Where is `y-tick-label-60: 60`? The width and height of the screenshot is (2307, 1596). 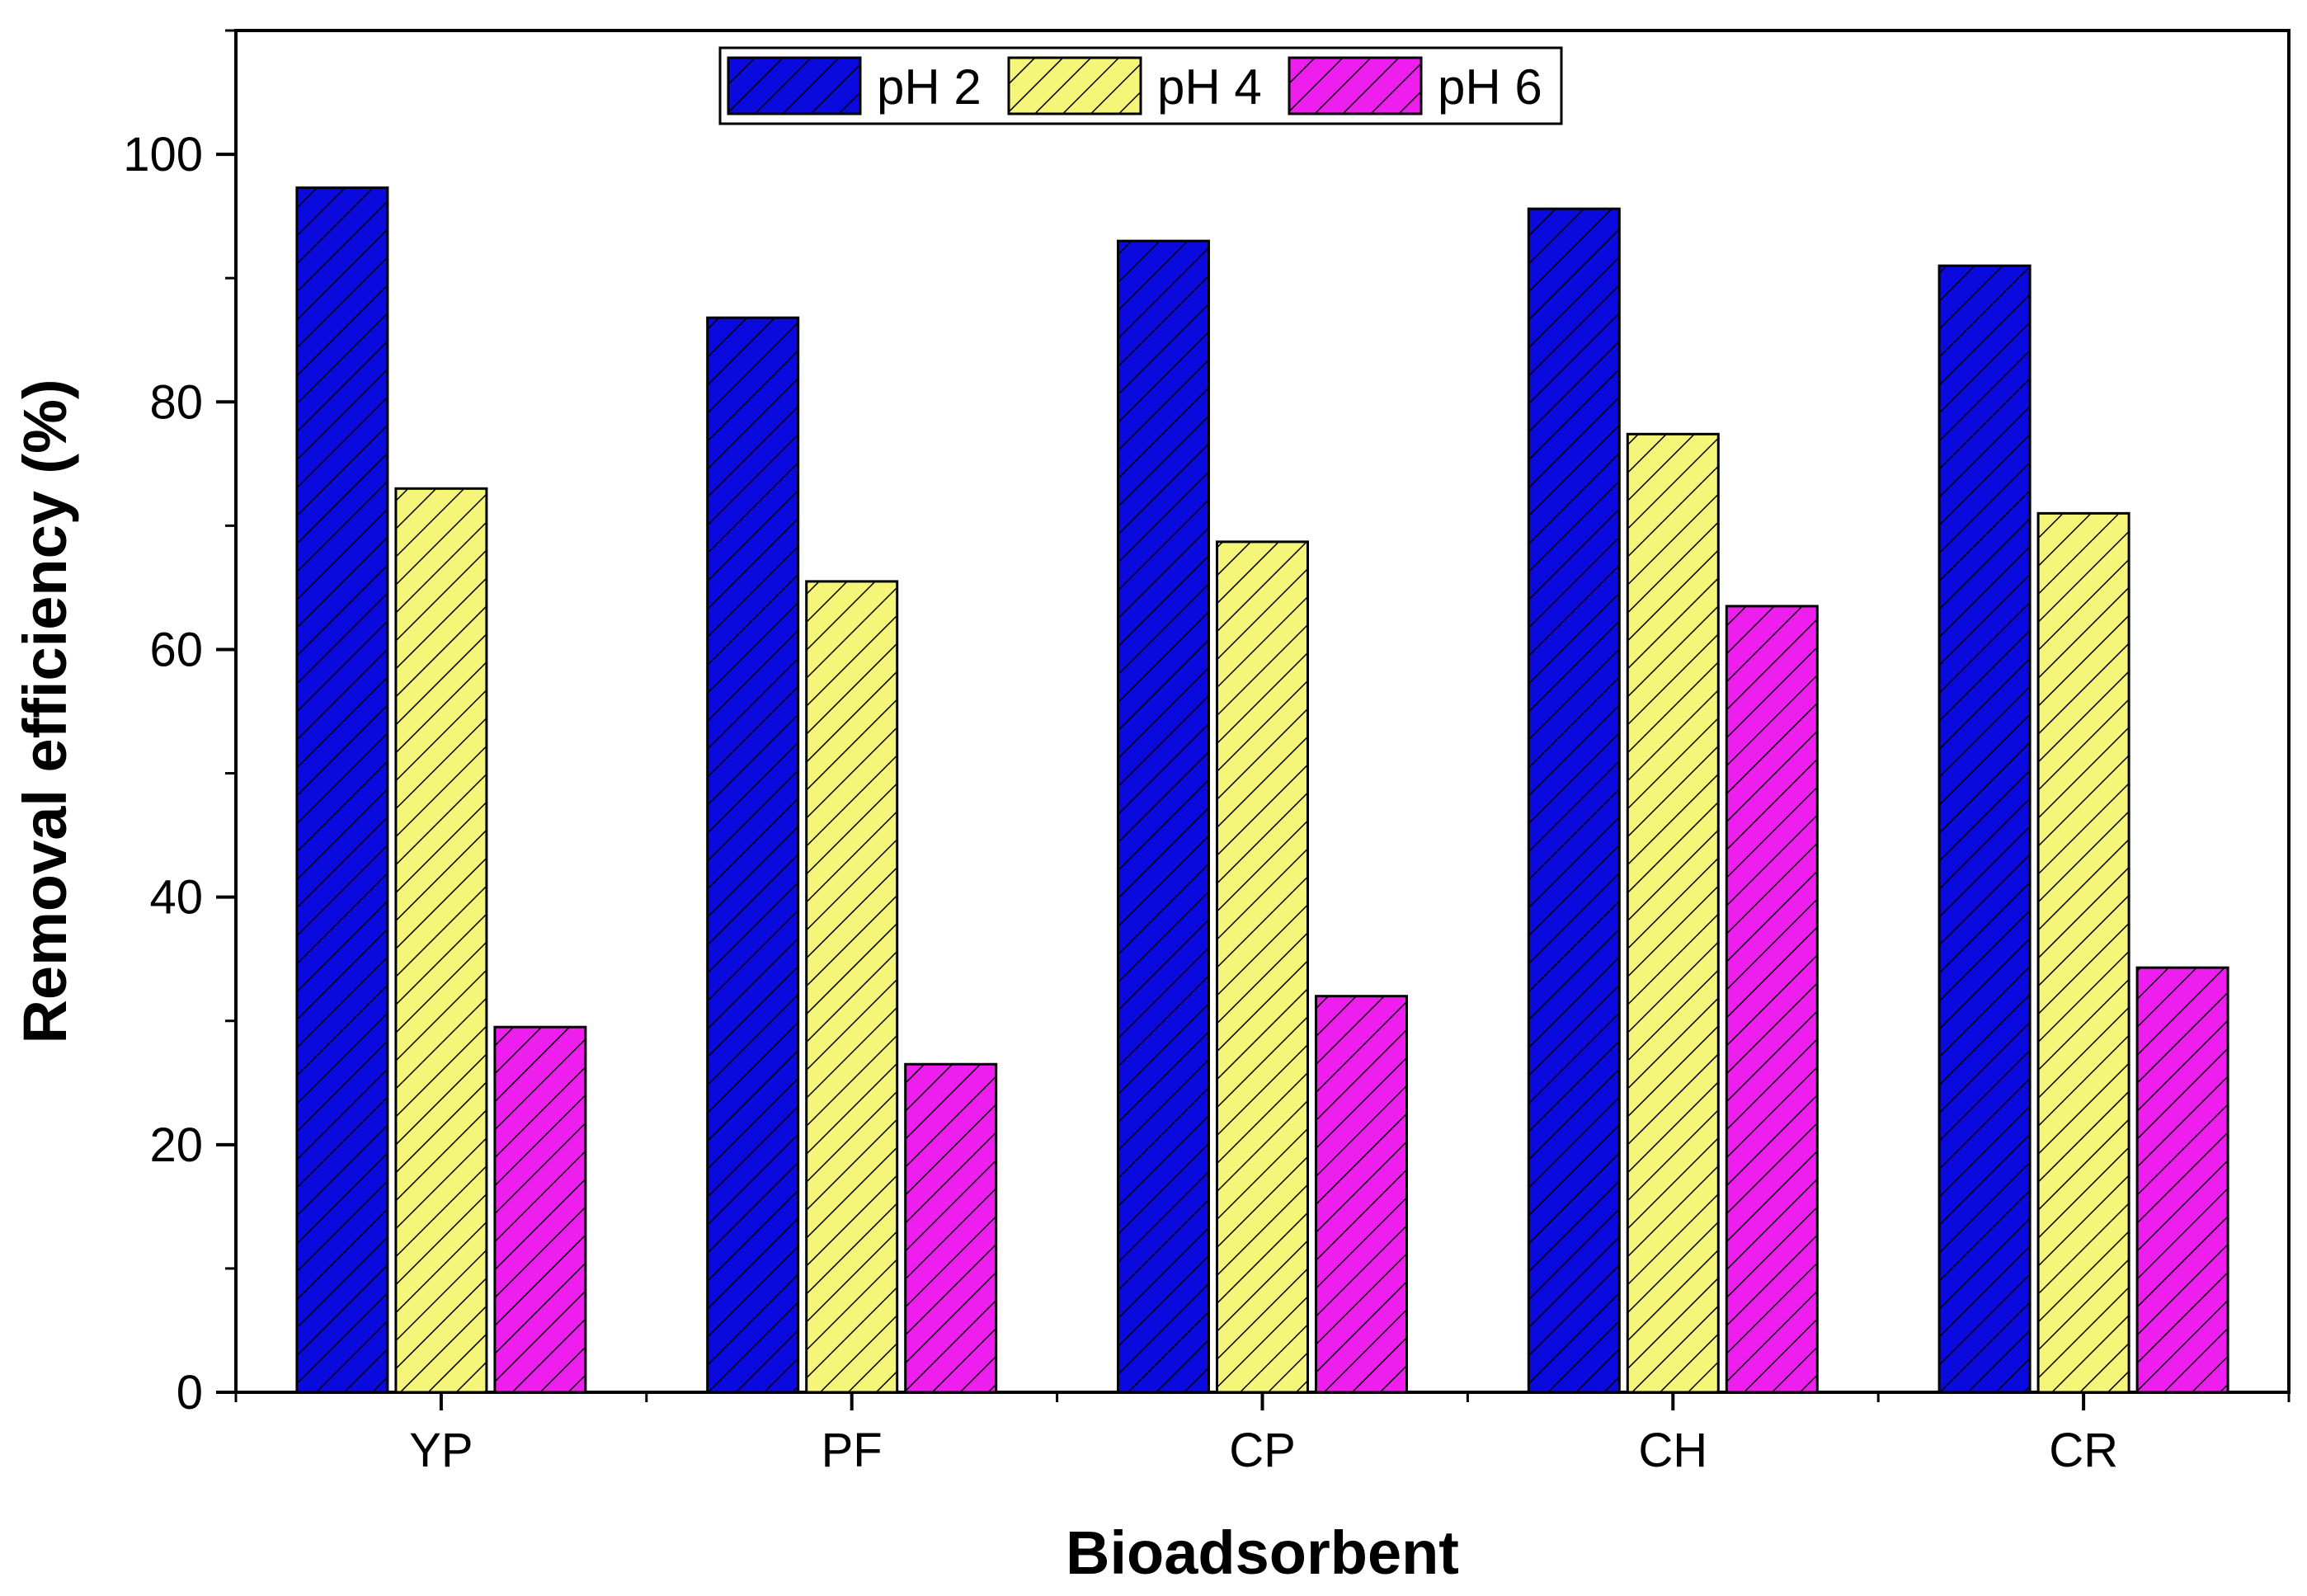
y-tick-label-60: 60 is located at coordinates (176, 649).